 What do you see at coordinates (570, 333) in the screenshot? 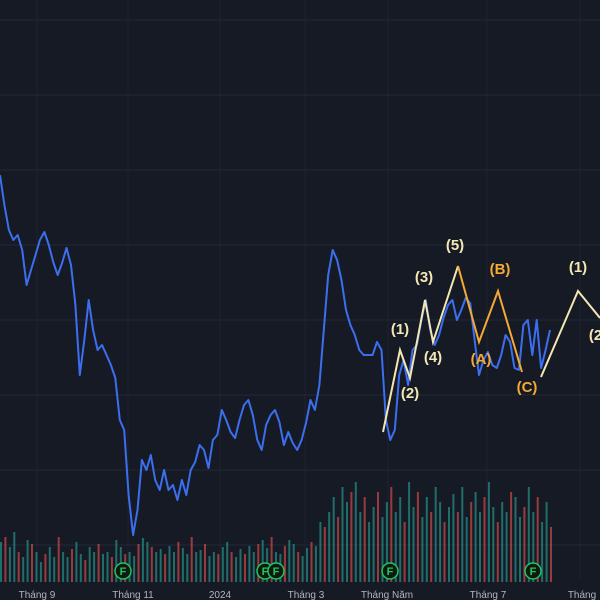
I see `new-impulse-wave-line` at bounding box center [570, 333].